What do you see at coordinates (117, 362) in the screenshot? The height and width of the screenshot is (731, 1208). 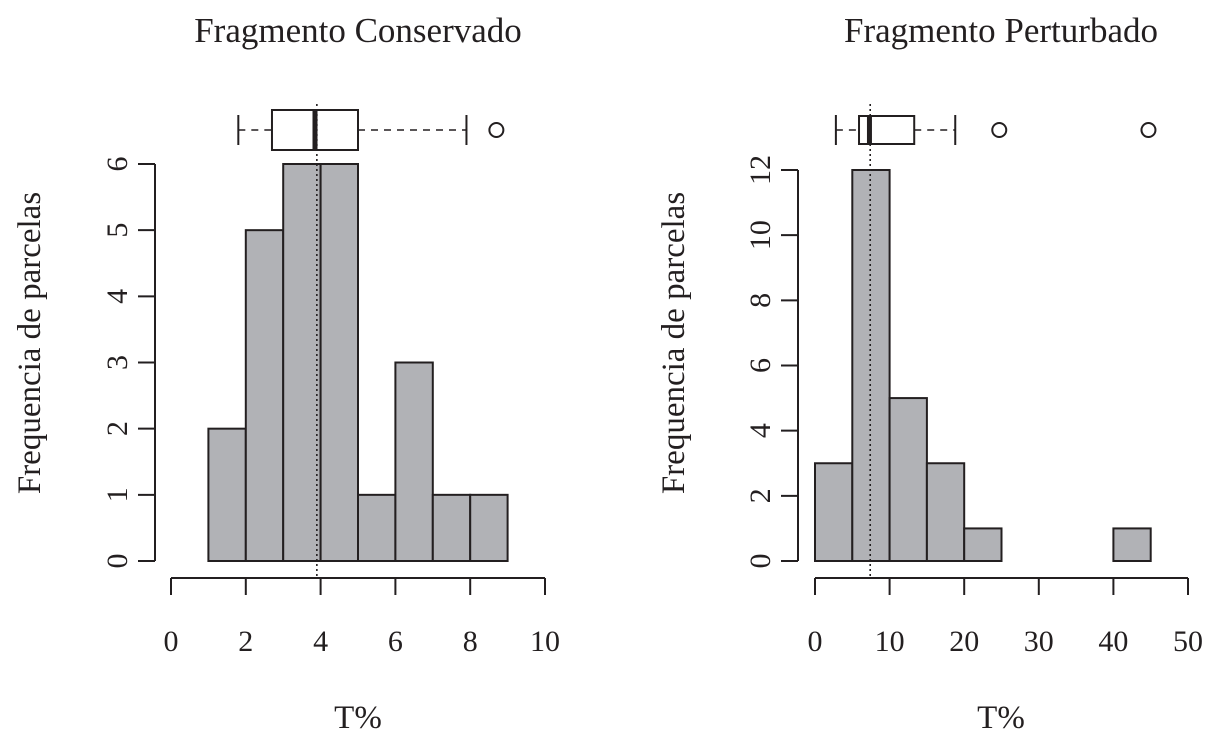 I see `y-tick-label: 3` at bounding box center [117, 362].